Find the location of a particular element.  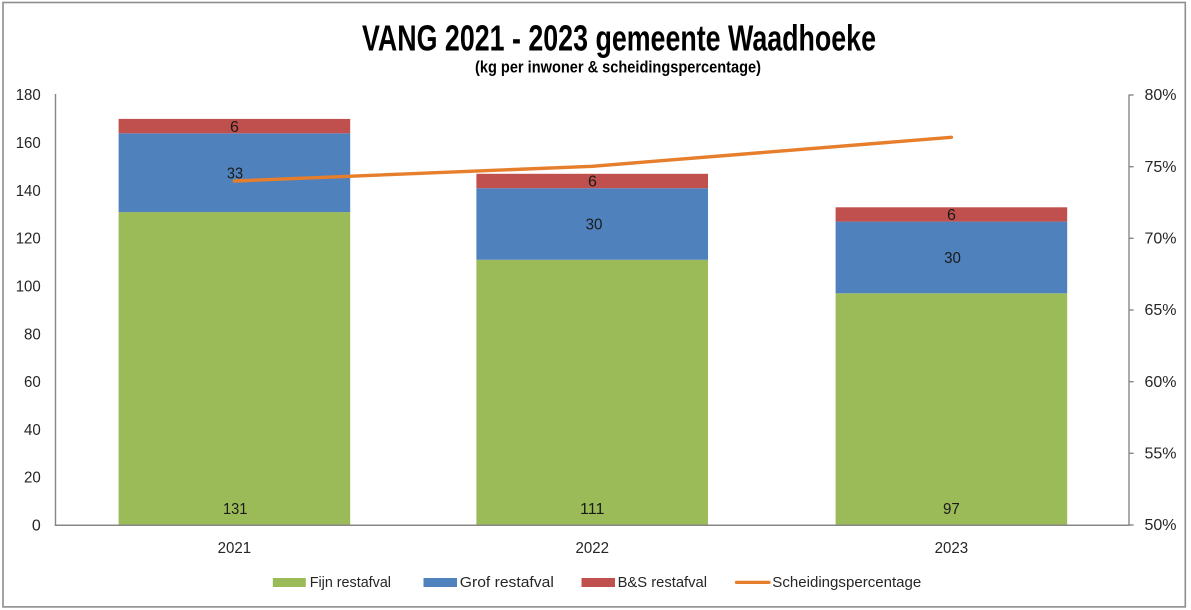

svg-text: 75% is located at coordinates (1161, 167).